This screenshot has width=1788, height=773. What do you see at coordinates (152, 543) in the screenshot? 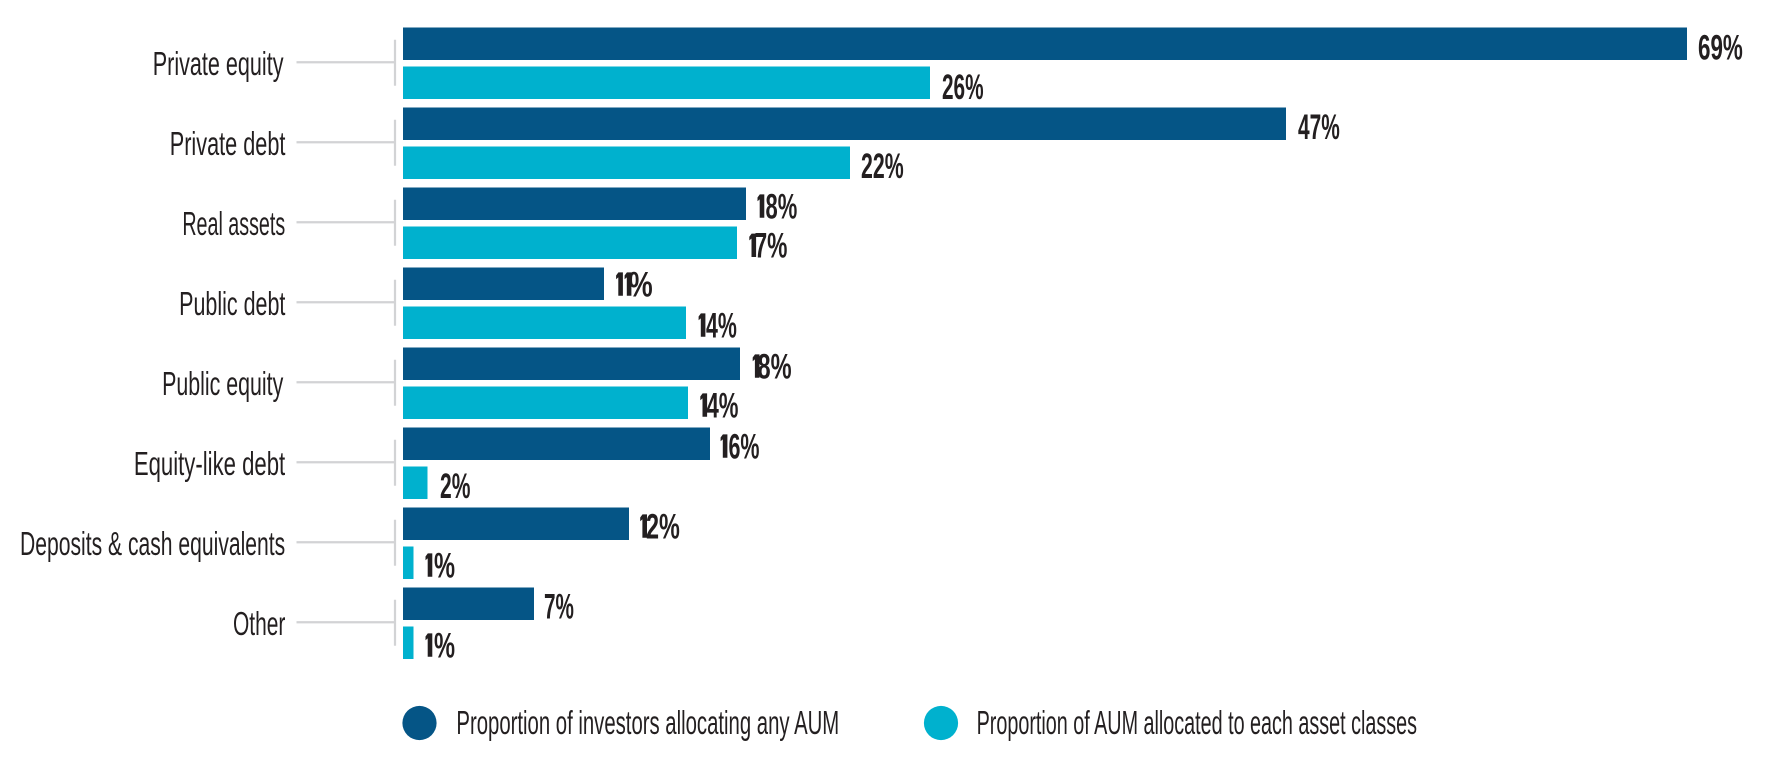
I see `svg-text: Deposits & cash equivalents` at bounding box center [152, 543].